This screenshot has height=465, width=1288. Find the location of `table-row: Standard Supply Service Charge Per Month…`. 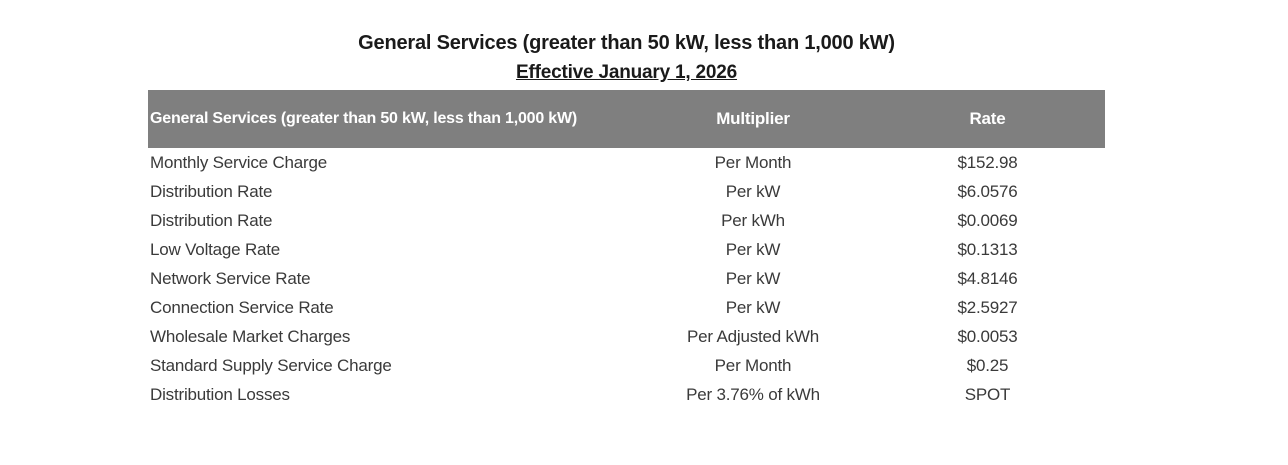

table-row: Standard Supply Service Charge Per Month… is located at coordinates (626, 365).